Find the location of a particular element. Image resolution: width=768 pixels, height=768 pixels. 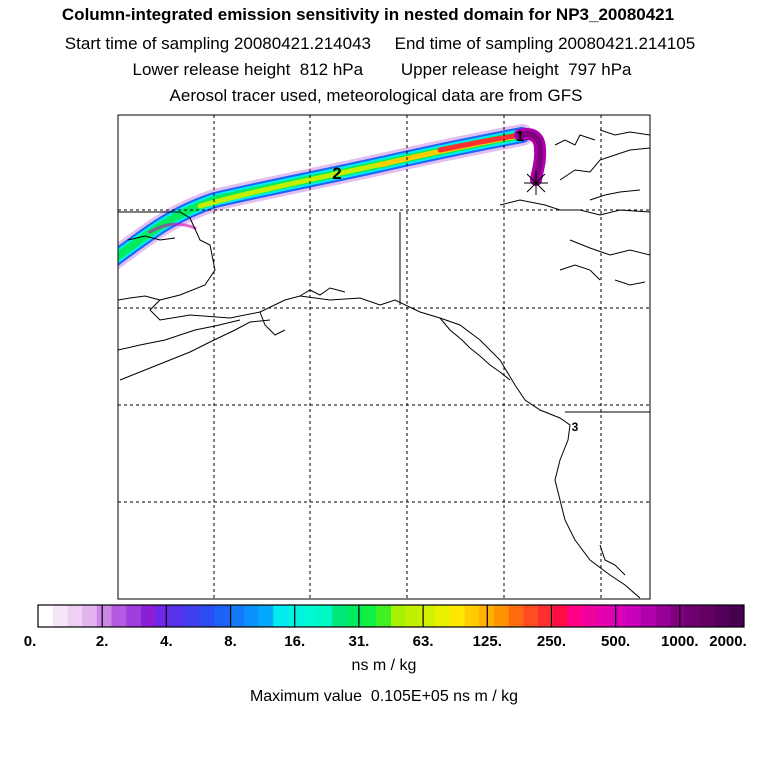

colorbar-tick-label: 31. is located at coordinates (359, 641).